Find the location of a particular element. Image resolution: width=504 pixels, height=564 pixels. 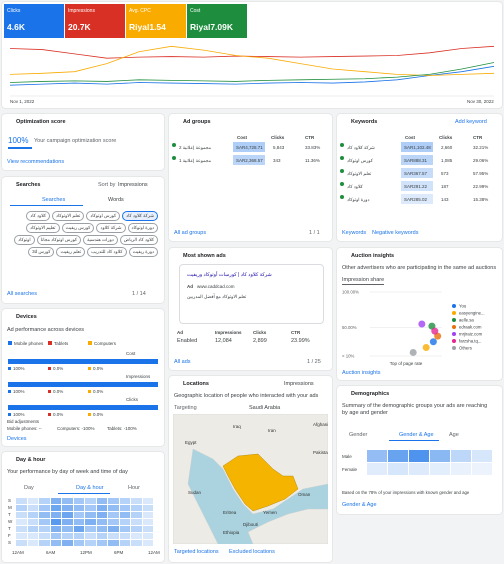

action: Add keyword is located at coordinates (471, 122).